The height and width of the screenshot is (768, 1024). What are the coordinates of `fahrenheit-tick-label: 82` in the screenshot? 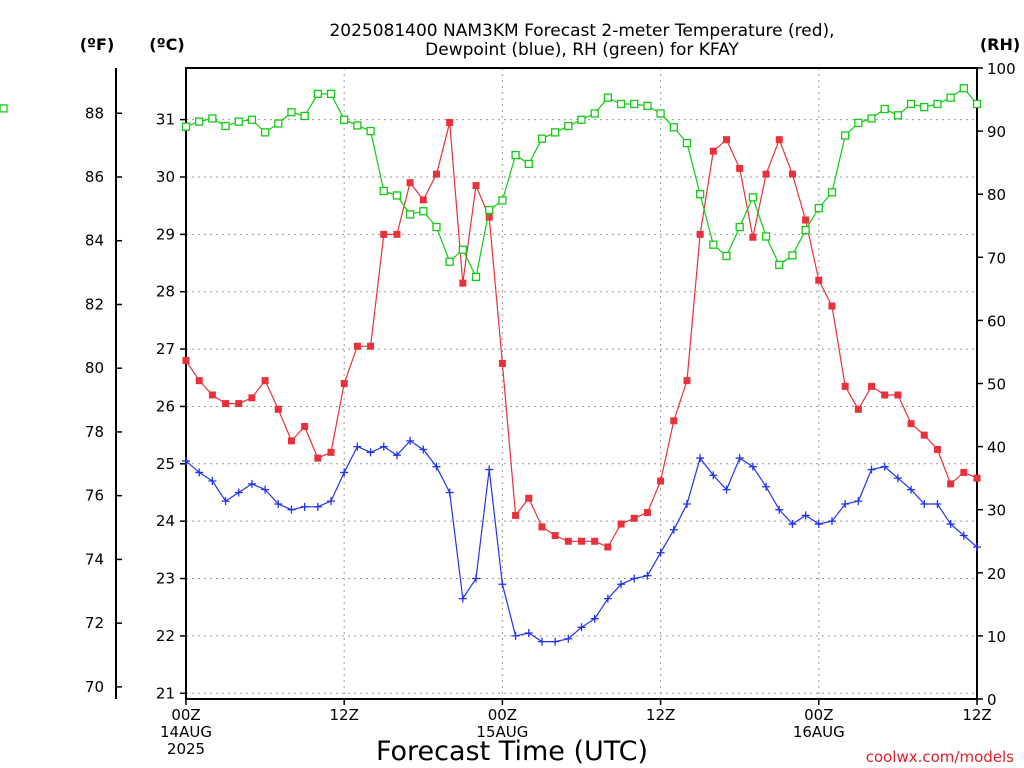 It's located at (94, 304).